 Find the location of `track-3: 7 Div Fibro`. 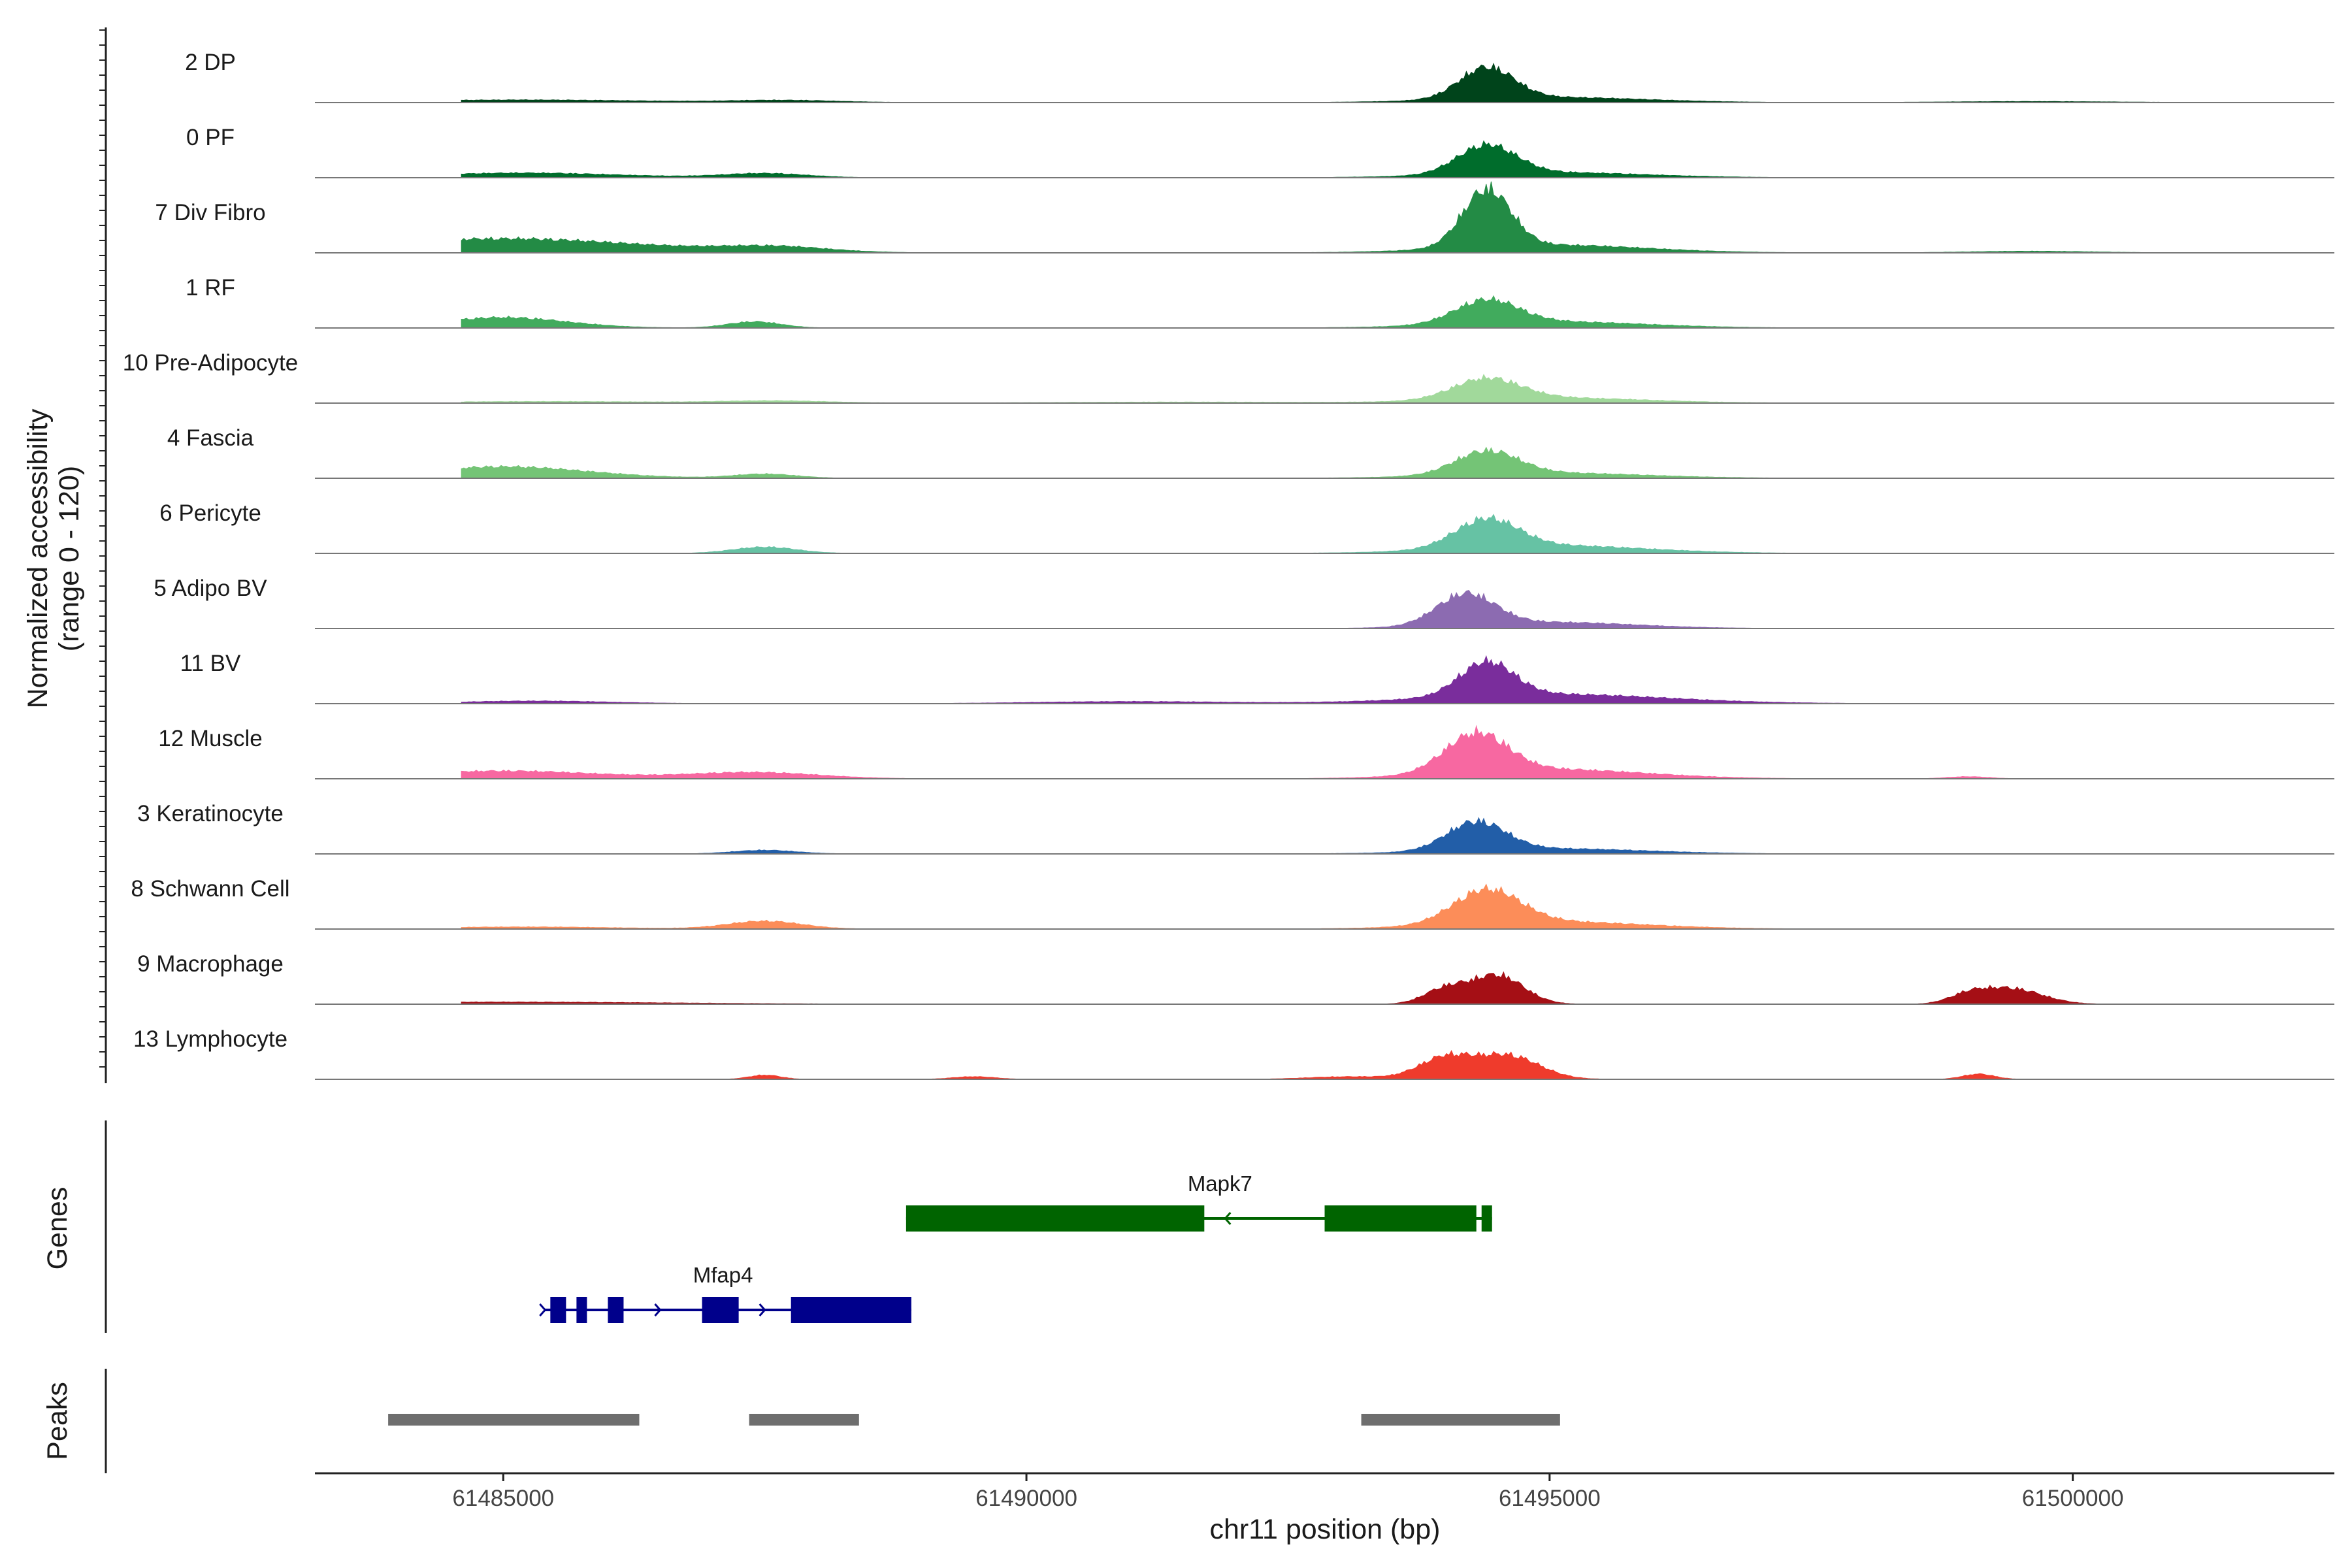

track-3: 7 Div Fibro is located at coordinates (1244, 217).